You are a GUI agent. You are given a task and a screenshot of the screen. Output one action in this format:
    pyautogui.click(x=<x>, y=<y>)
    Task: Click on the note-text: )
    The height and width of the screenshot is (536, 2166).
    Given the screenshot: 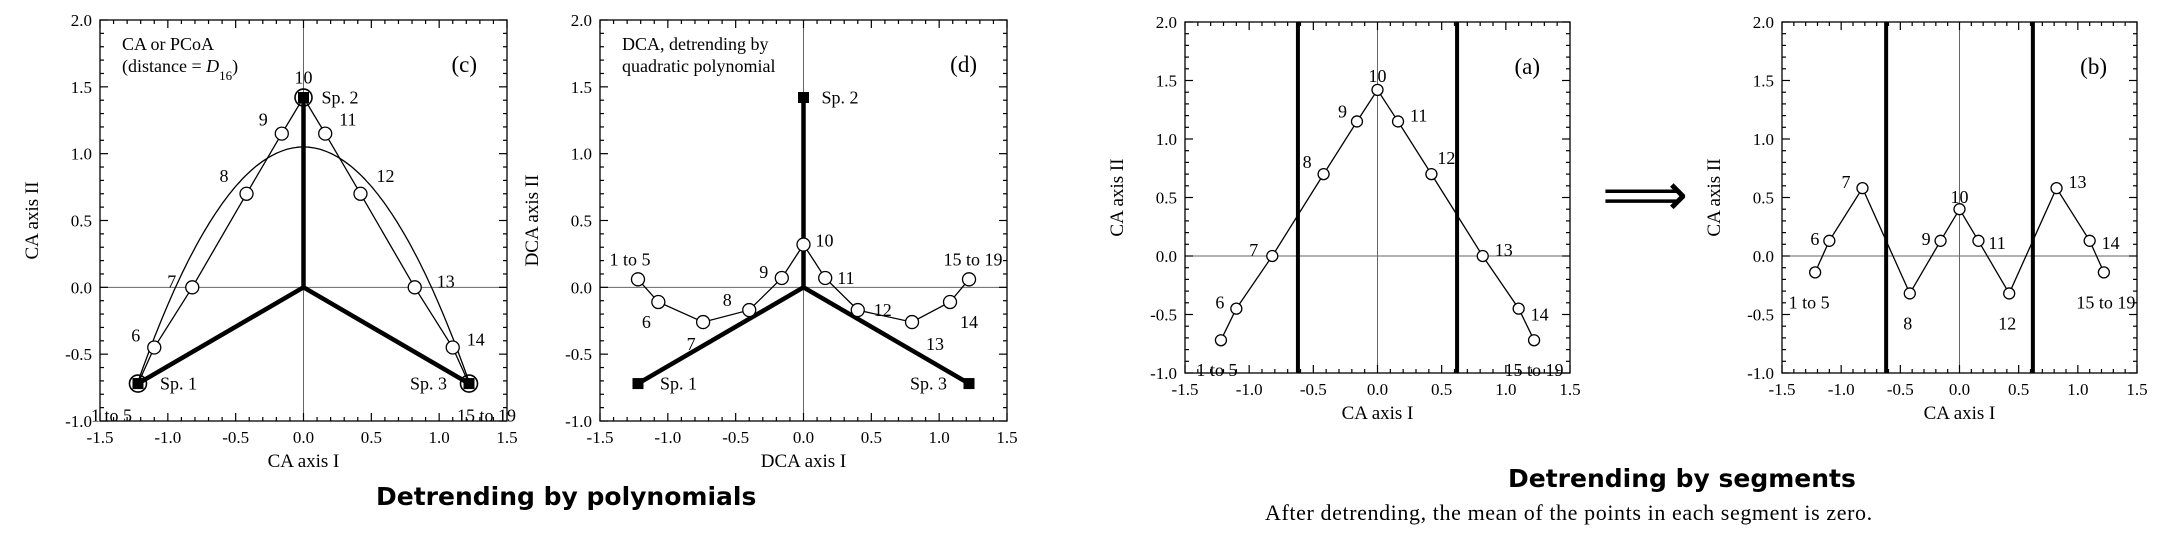 What is the action you would take?
    pyautogui.click(x=235, y=66)
    